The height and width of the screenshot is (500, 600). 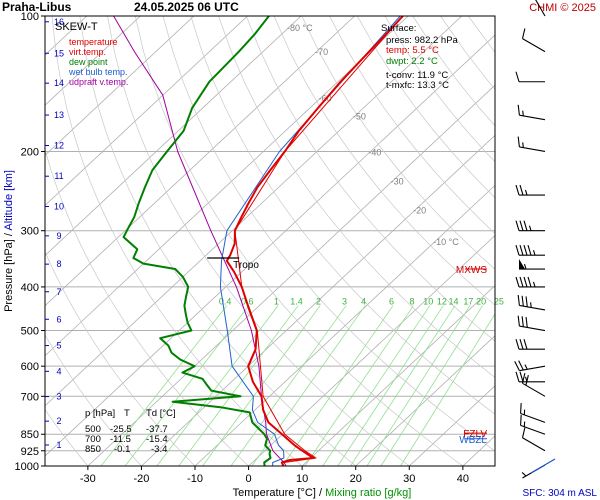 I want to click on legend-title: SKEW-T, so click(x=76, y=27).